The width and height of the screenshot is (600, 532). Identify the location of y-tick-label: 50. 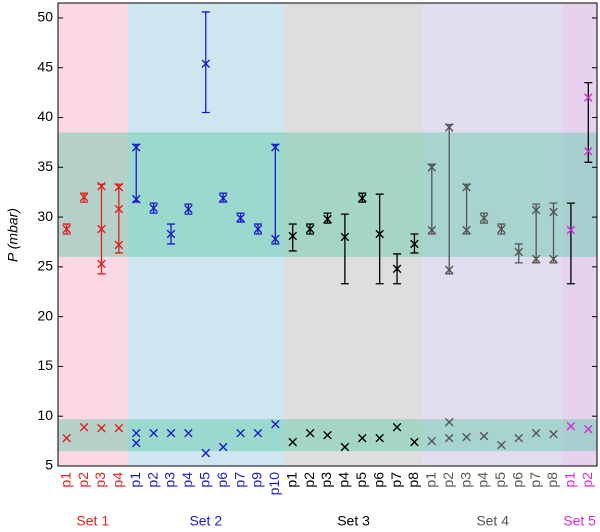
(45, 17).